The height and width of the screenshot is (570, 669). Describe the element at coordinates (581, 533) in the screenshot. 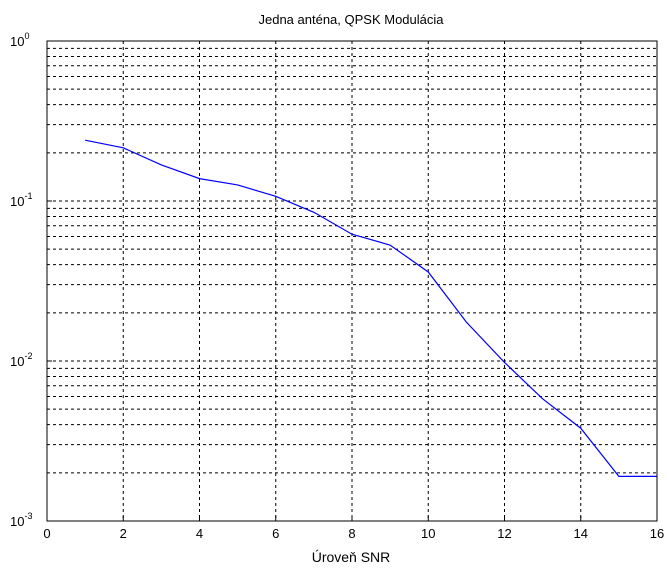

I see `x-tick-label-7: 14` at that location.